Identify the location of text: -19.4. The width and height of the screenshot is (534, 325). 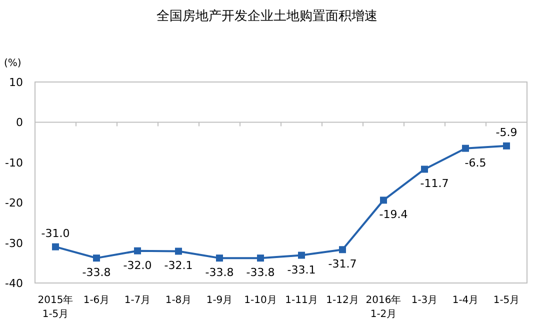
(393, 215).